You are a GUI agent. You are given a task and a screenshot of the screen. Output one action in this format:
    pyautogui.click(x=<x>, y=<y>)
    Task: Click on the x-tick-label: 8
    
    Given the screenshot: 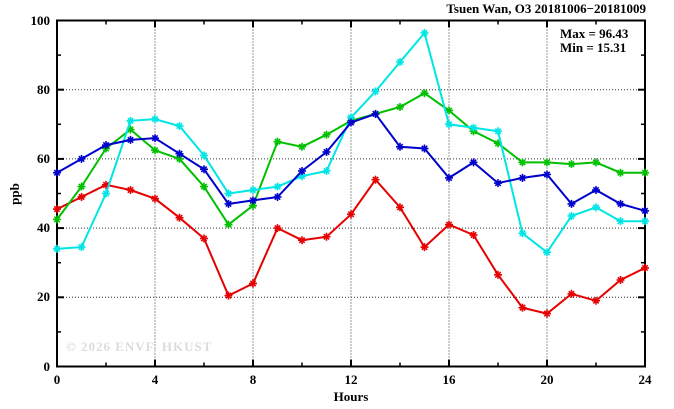 What is the action you would take?
    pyautogui.click(x=253, y=379)
    